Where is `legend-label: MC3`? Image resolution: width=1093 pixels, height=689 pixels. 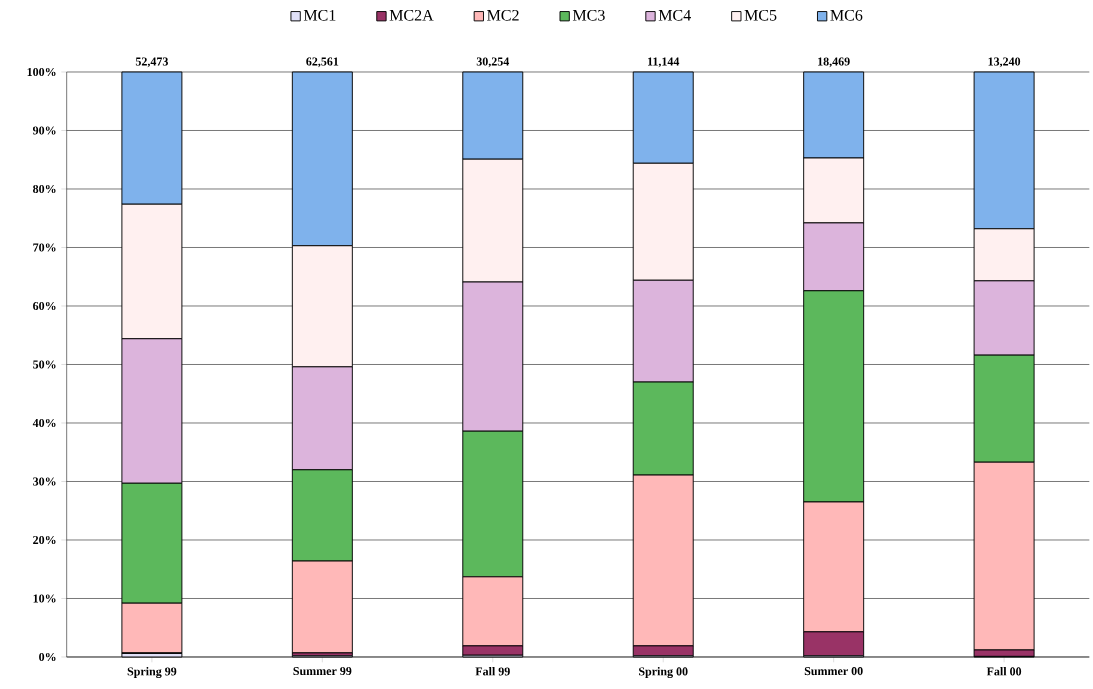
legend-label: MC3 is located at coordinates (588, 15).